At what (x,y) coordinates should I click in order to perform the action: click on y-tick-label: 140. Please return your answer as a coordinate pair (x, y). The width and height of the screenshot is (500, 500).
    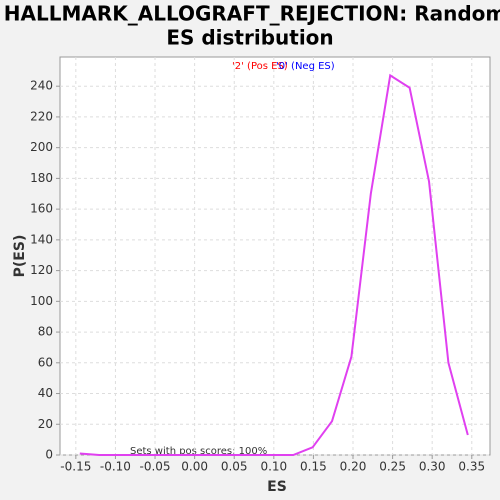
    Looking at the image, I should click on (41, 239).